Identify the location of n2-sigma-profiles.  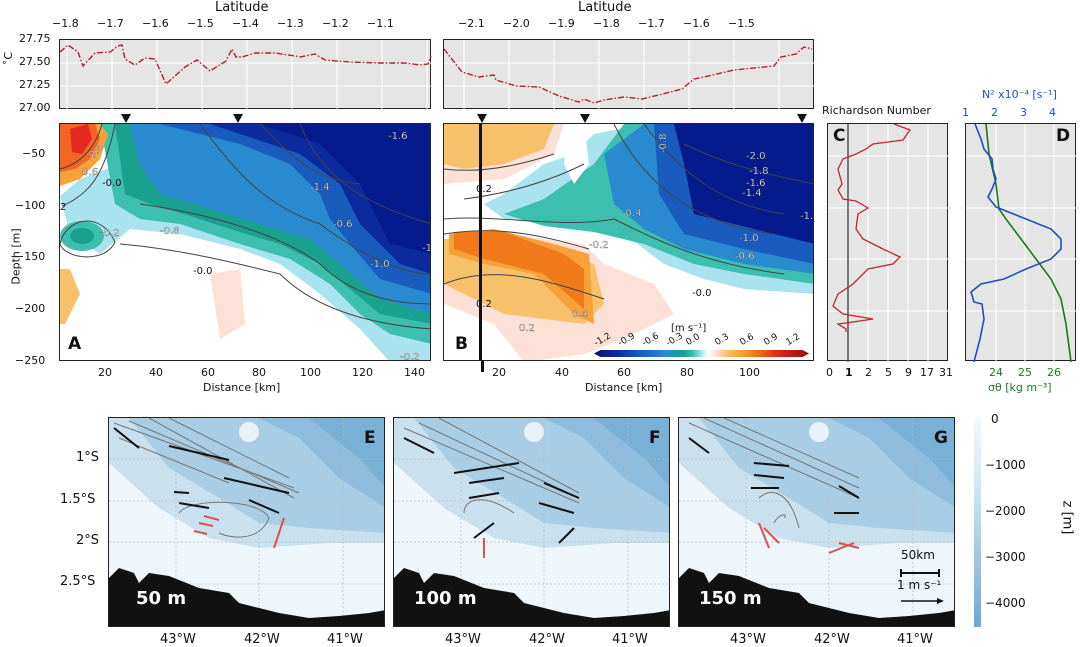
(1021, 243).